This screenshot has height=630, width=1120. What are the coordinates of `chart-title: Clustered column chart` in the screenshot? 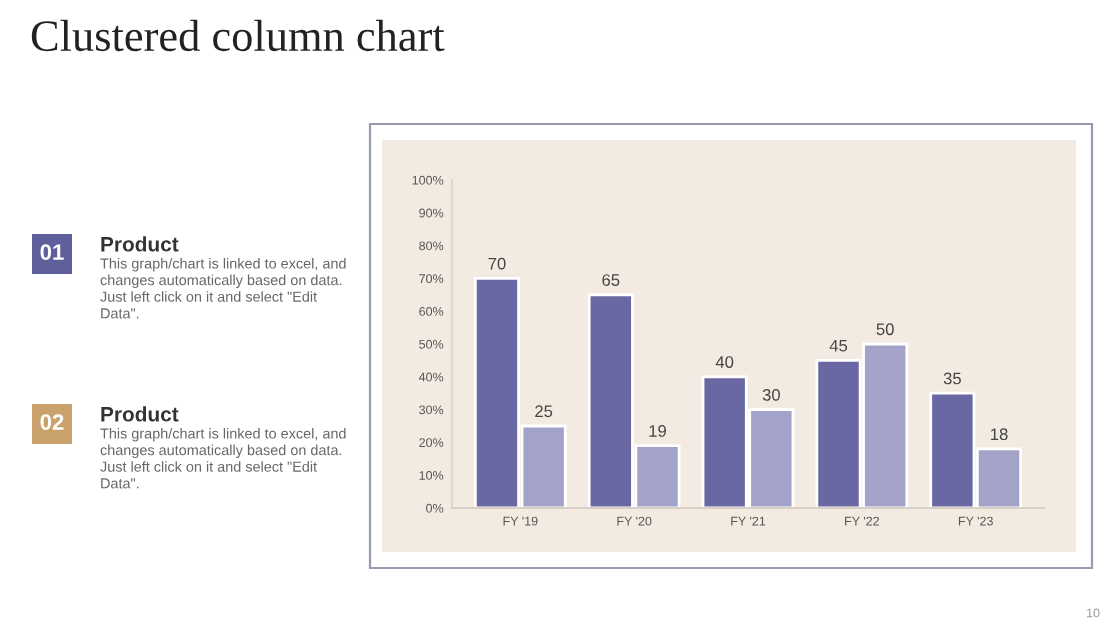 It's located at (238, 35).